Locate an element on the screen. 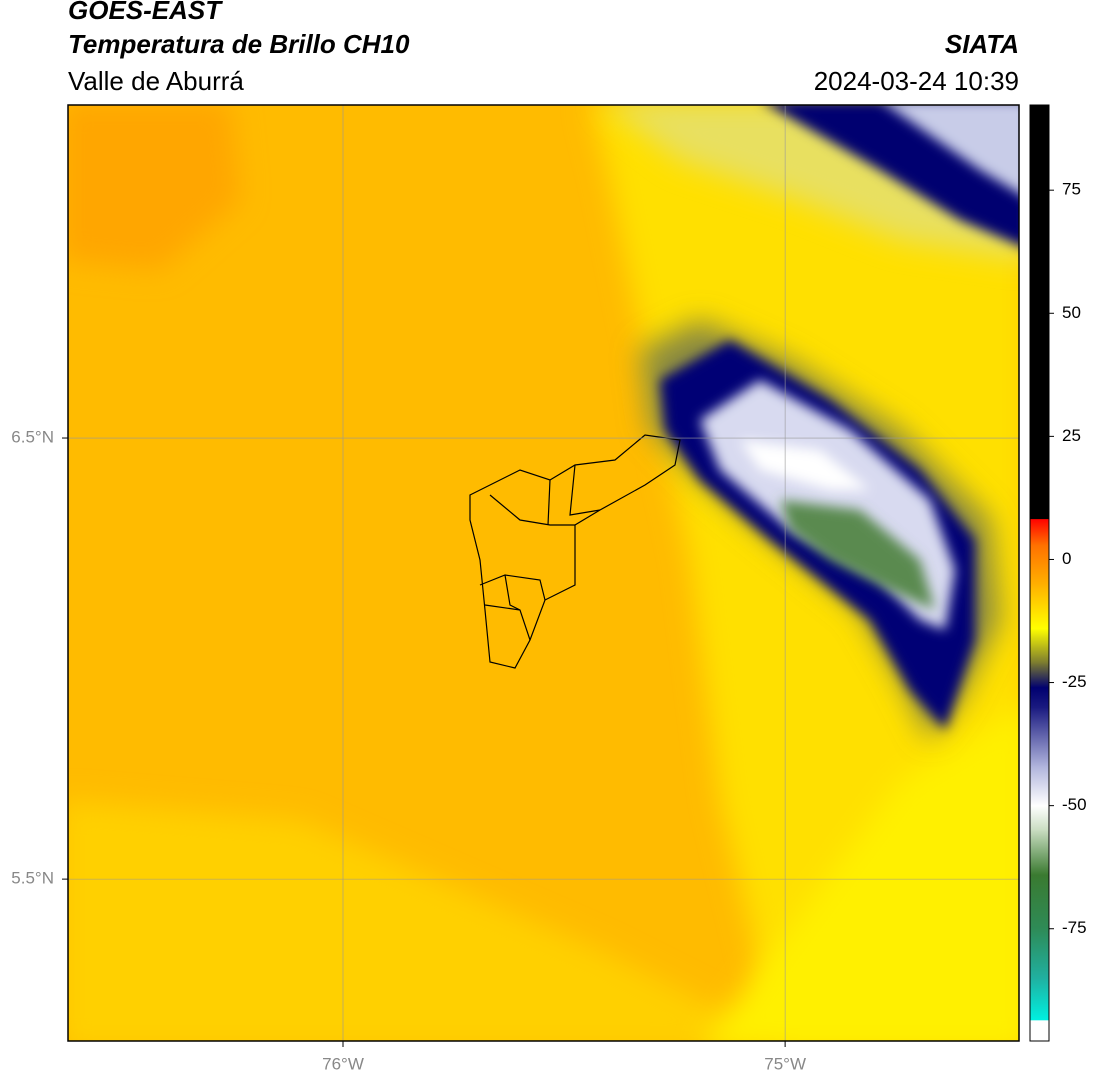  x-tick-label: 76°W is located at coordinates (343, 1063).